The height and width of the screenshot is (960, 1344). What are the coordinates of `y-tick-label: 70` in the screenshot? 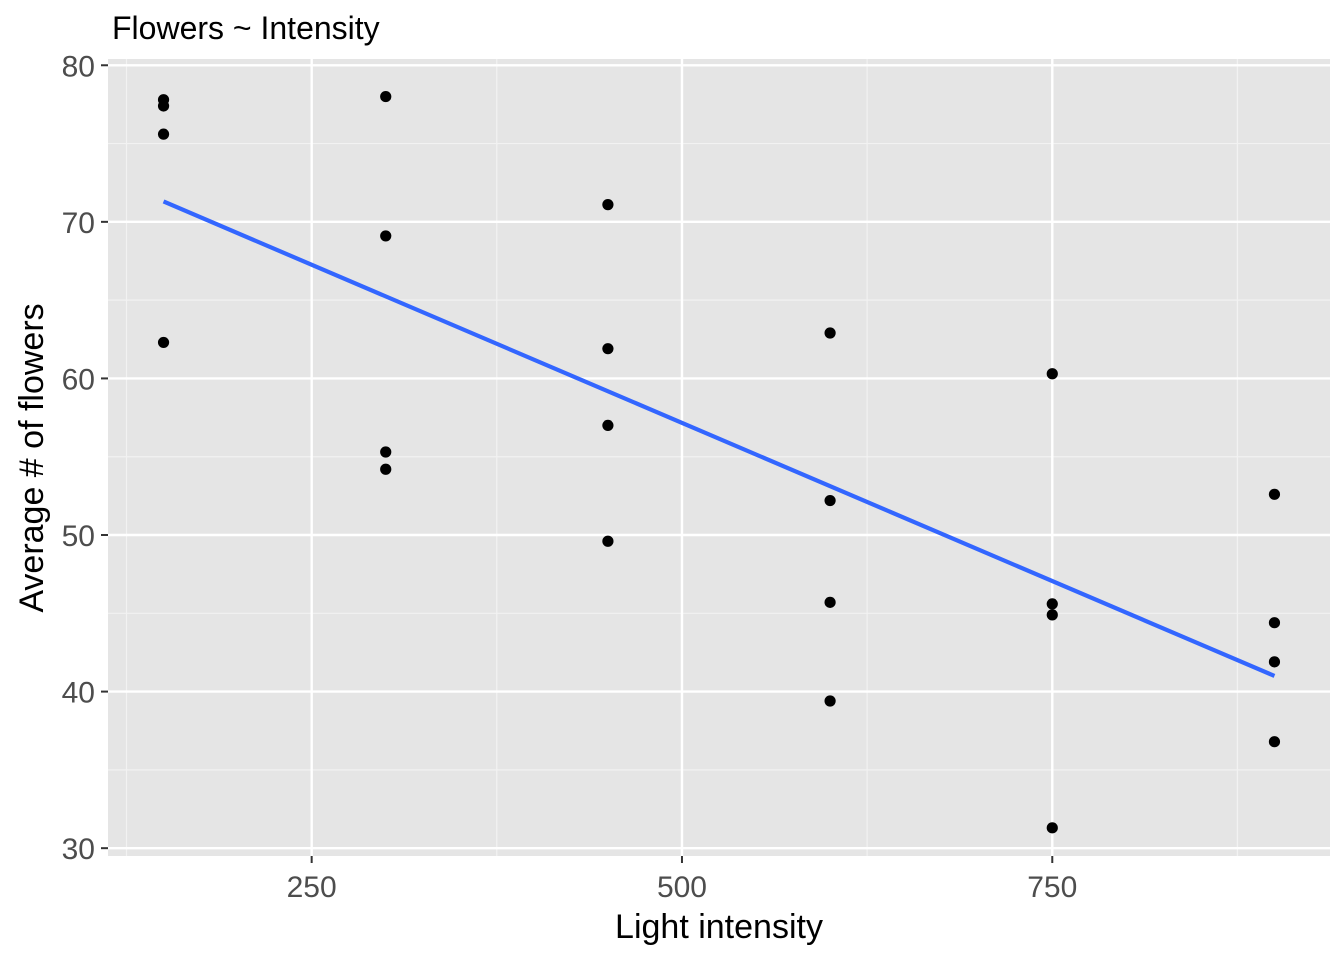 It's located at (78, 223).